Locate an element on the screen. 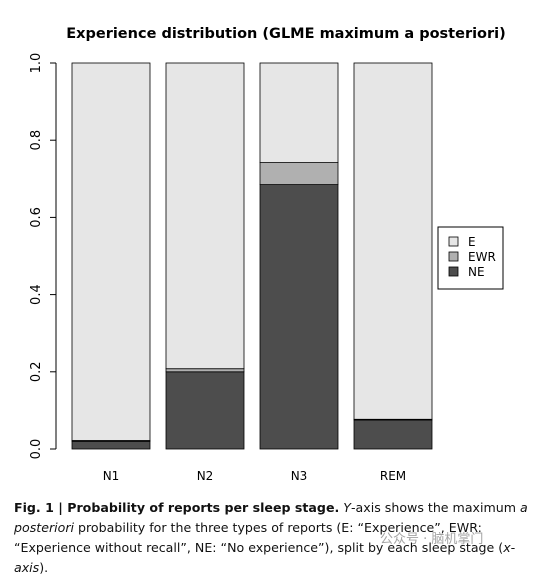 The image size is (536, 578). bar-n3-ne is located at coordinates (299, 317).